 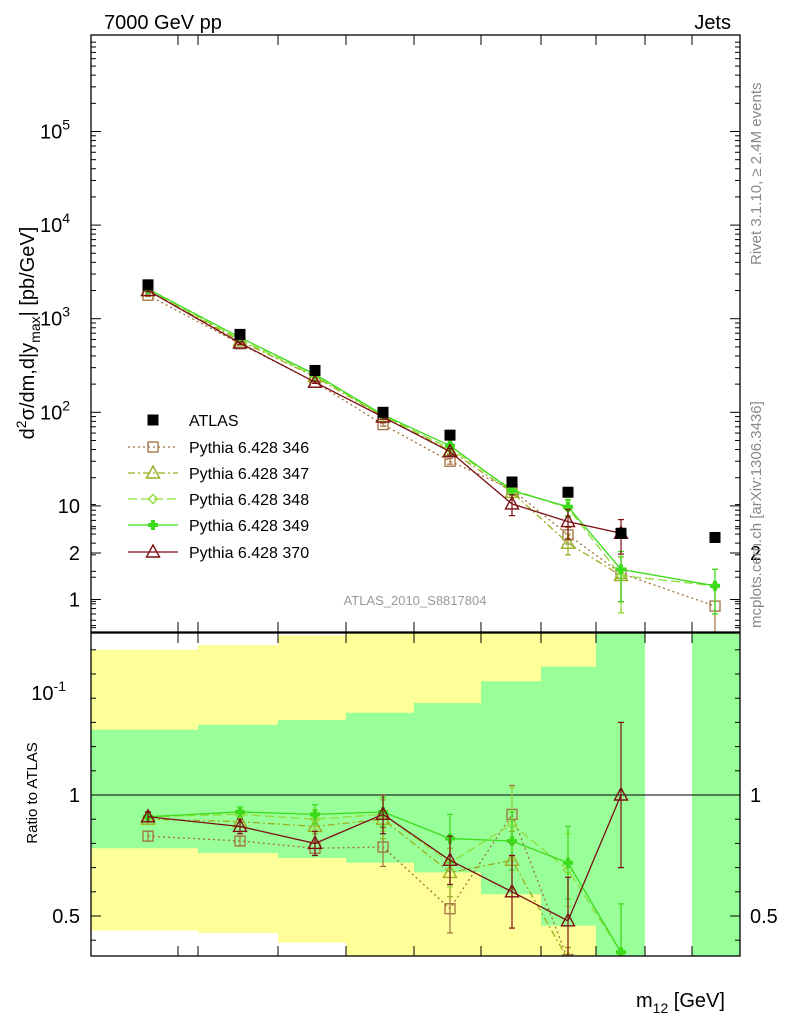 What do you see at coordinates (153, 499) in the screenshot?
I see `legend-marker-p348` at bounding box center [153, 499].